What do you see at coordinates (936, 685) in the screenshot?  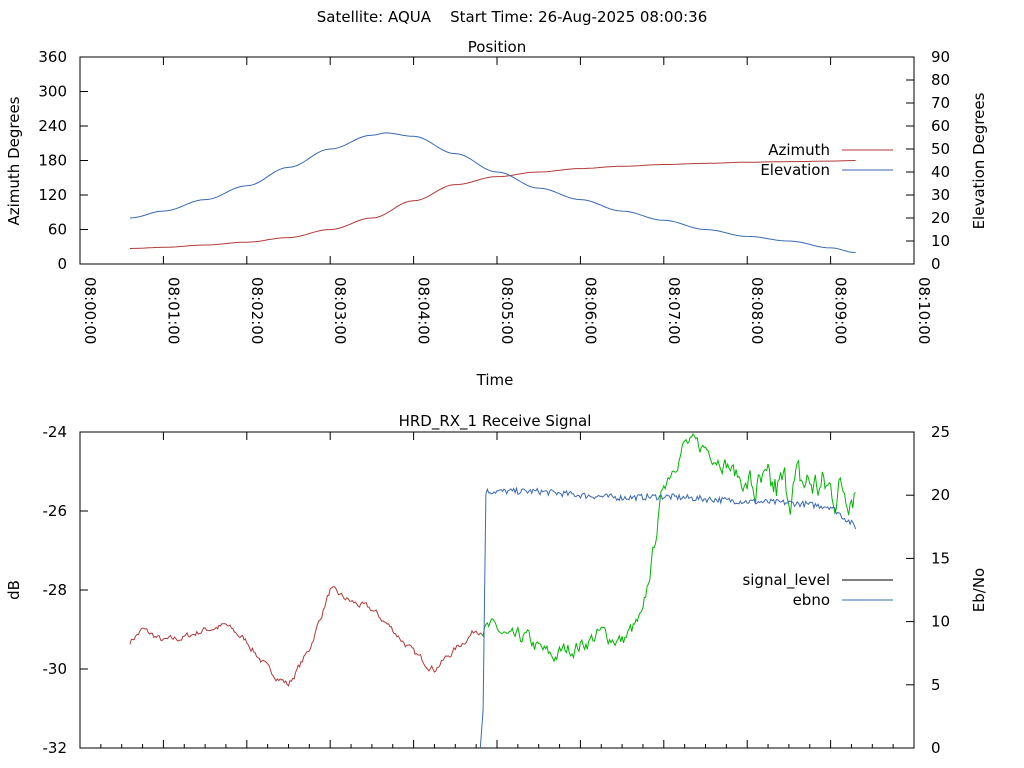 I see `y2-tick-label: 5` at bounding box center [936, 685].